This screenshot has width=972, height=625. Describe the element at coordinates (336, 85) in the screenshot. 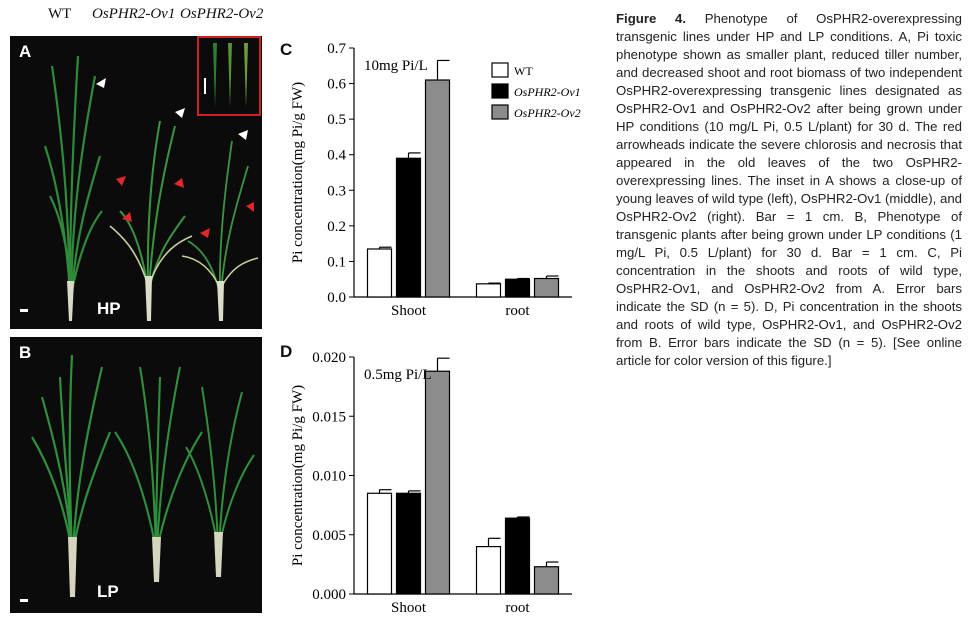

I see `chart-c-y-tick-label: 0.6` at that location.